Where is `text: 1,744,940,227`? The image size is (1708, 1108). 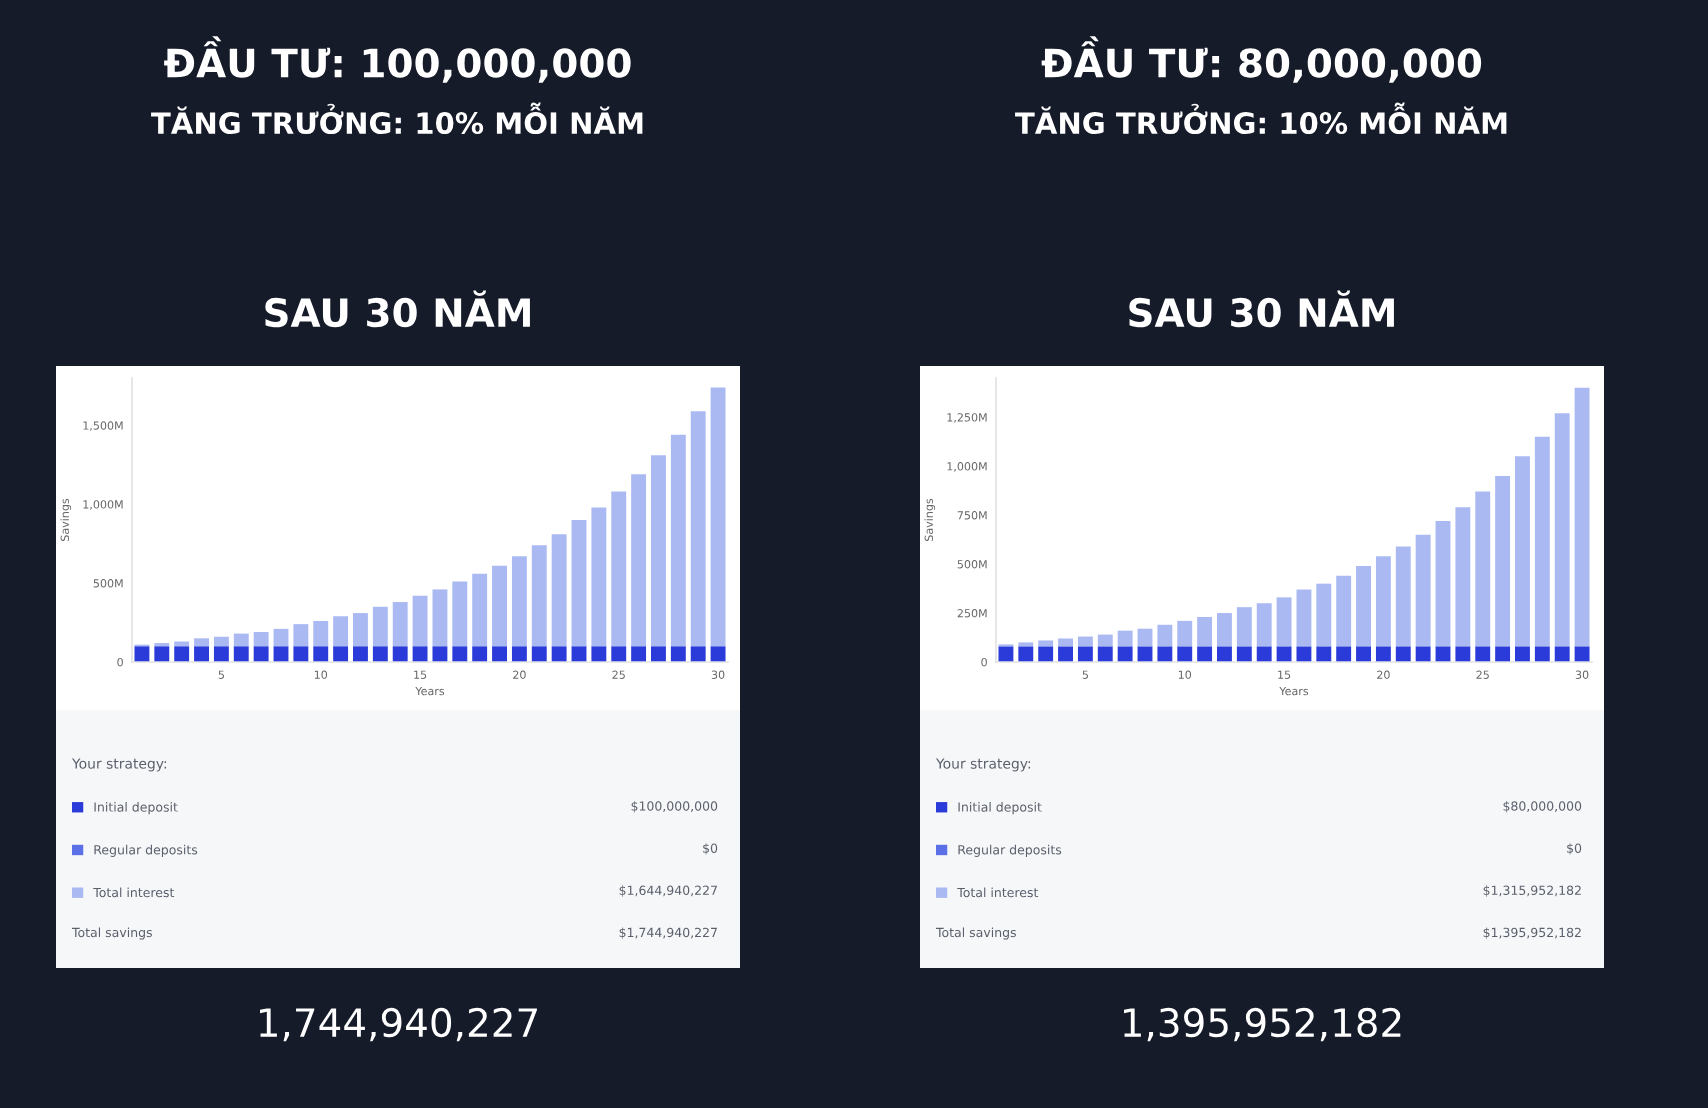 text: 1,744,940,227 is located at coordinates (398, 1024).